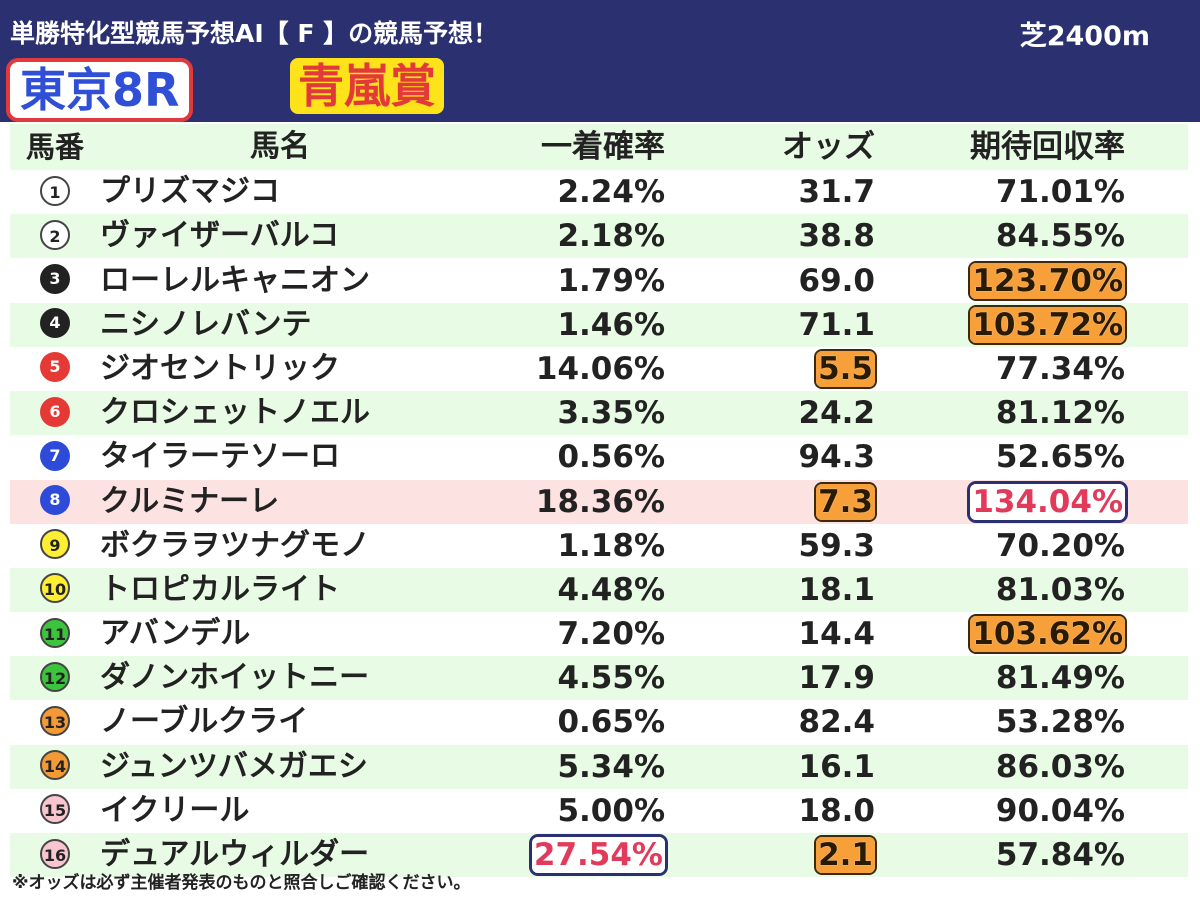  Describe the element at coordinates (845, 368) in the screenshot. I see `odds-text: 5.5` at that location.